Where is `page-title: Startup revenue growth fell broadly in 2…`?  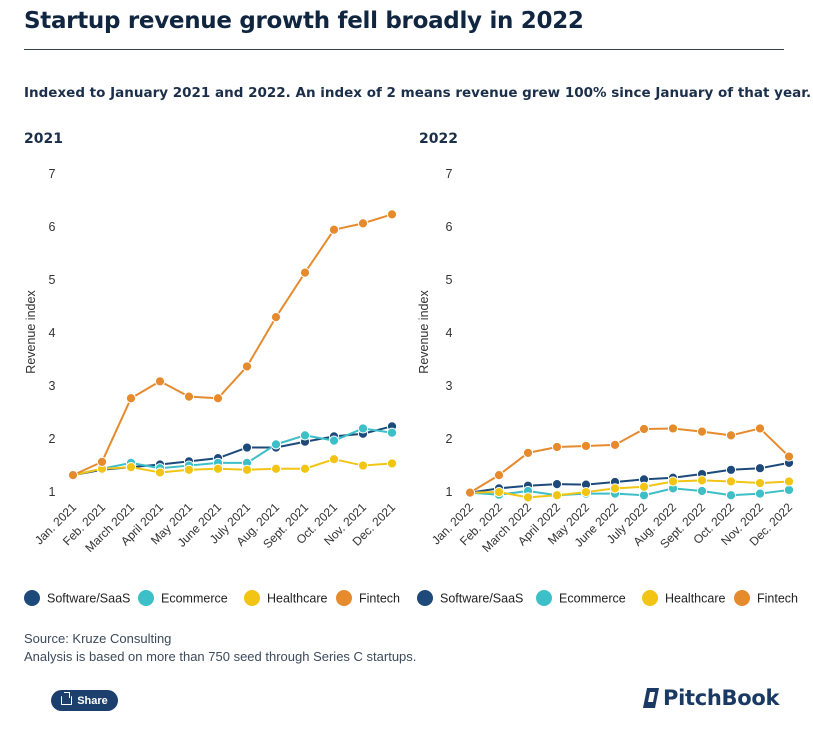
page-title: Startup revenue growth fell broadly in 2… is located at coordinates (304, 21).